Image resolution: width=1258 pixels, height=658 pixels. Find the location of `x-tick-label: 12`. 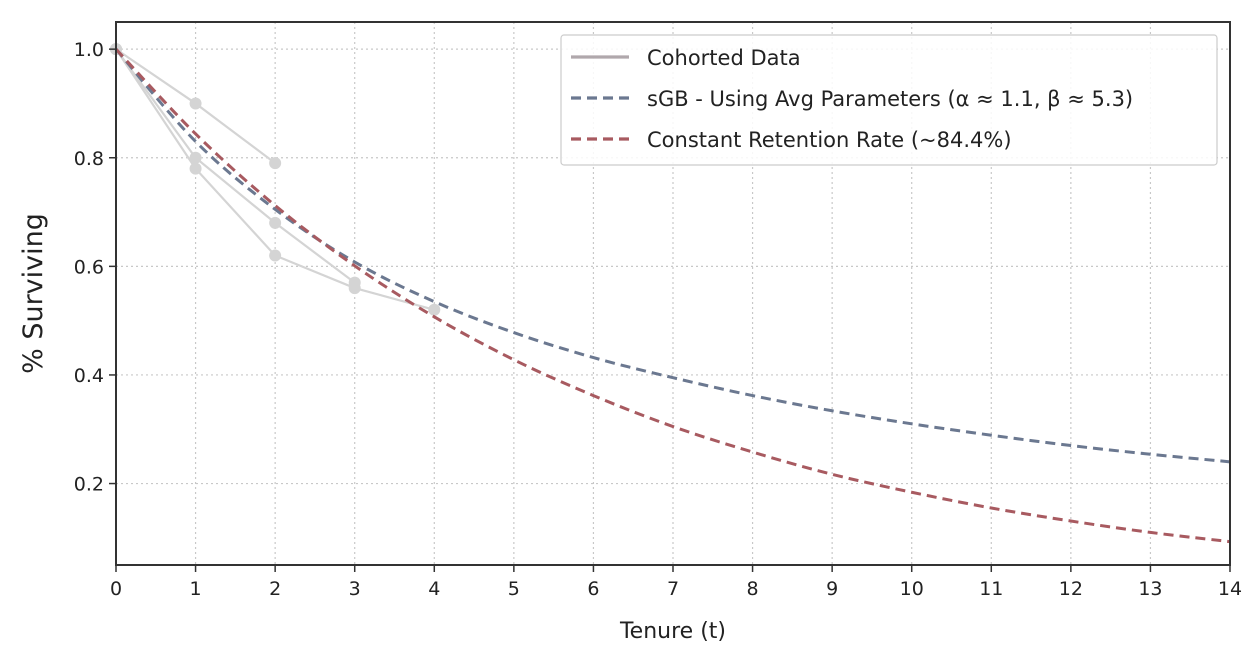

x-tick-label: 12 is located at coordinates (1071, 589).